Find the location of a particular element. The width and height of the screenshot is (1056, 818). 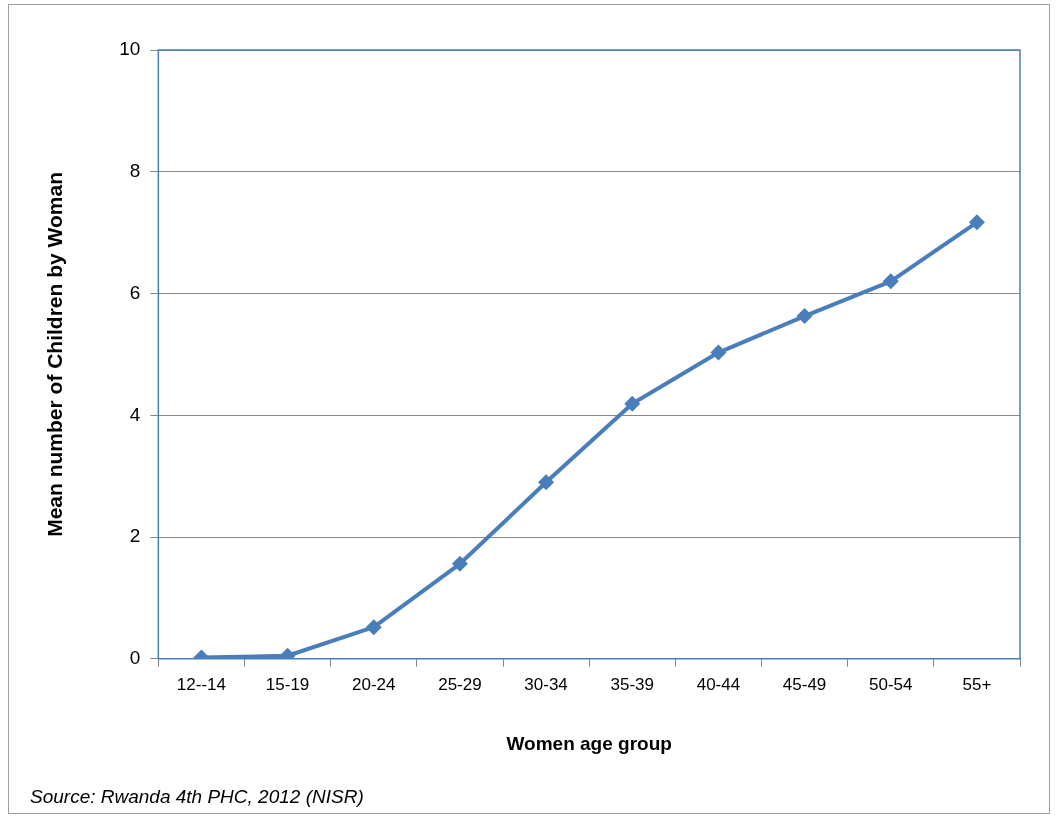

y-tick-label: 8 is located at coordinates (135, 170).